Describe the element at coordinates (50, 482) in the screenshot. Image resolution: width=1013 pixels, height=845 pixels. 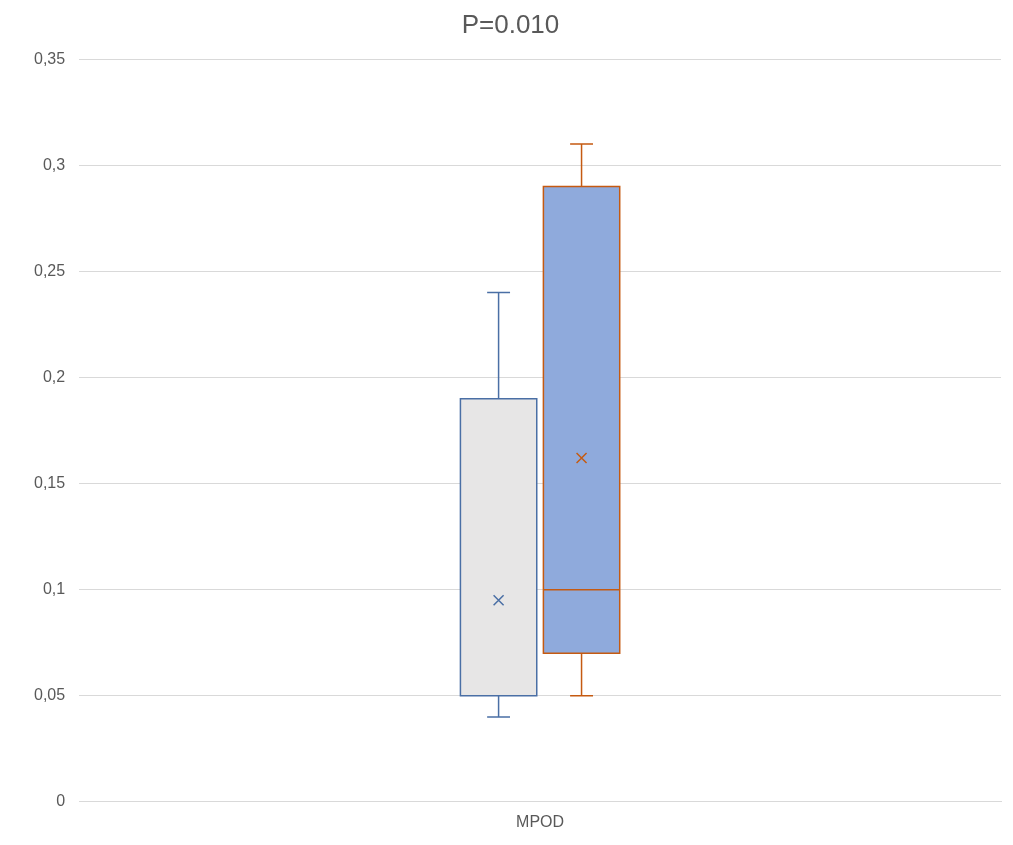
I see `y-tick-label: 0,15` at that location.